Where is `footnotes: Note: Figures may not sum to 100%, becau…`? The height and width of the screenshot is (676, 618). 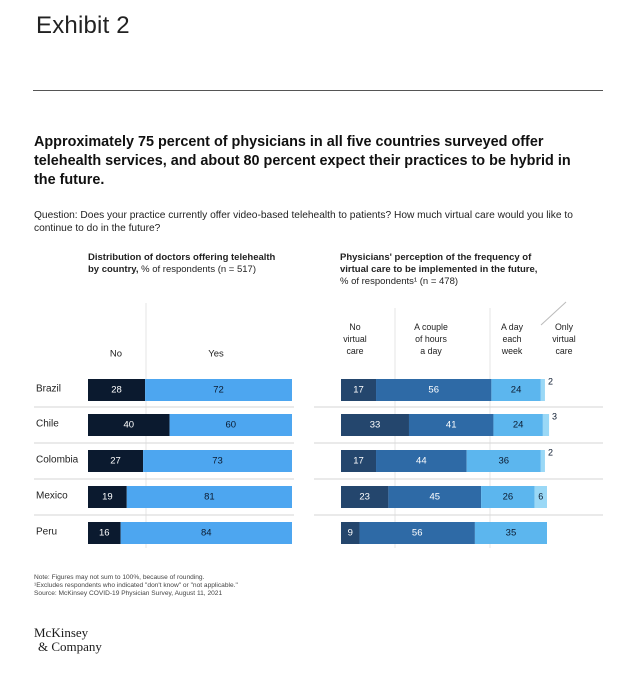 footnotes: Note: Figures may not sum to 100%, becau… is located at coordinates (136, 586).